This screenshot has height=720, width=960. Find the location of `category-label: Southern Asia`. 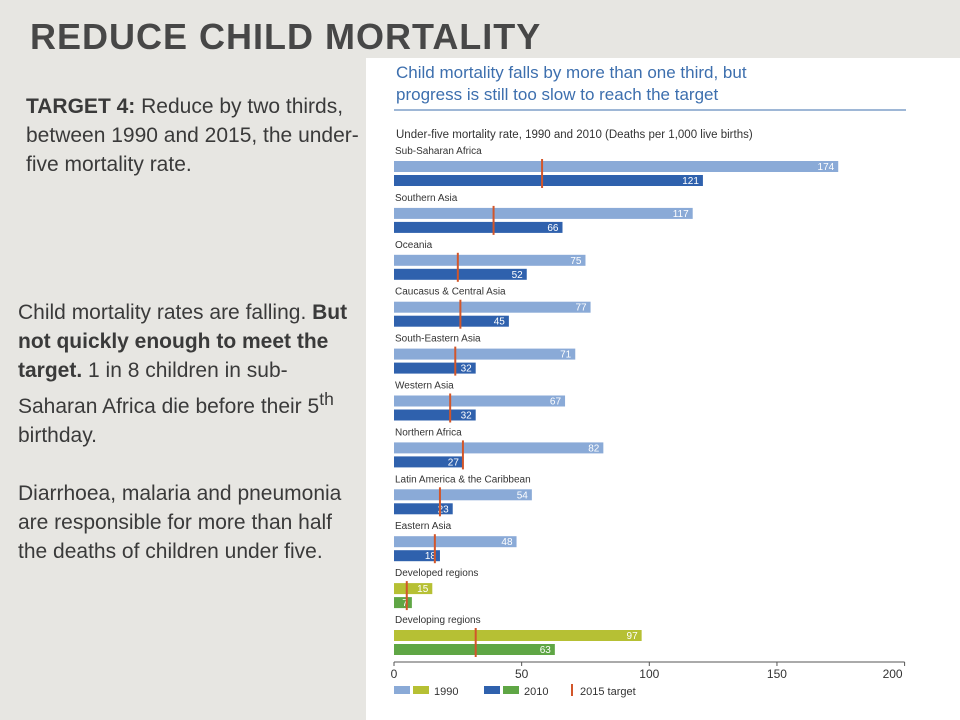

category-label: Southern Asia is located at coordinates (426, 198).